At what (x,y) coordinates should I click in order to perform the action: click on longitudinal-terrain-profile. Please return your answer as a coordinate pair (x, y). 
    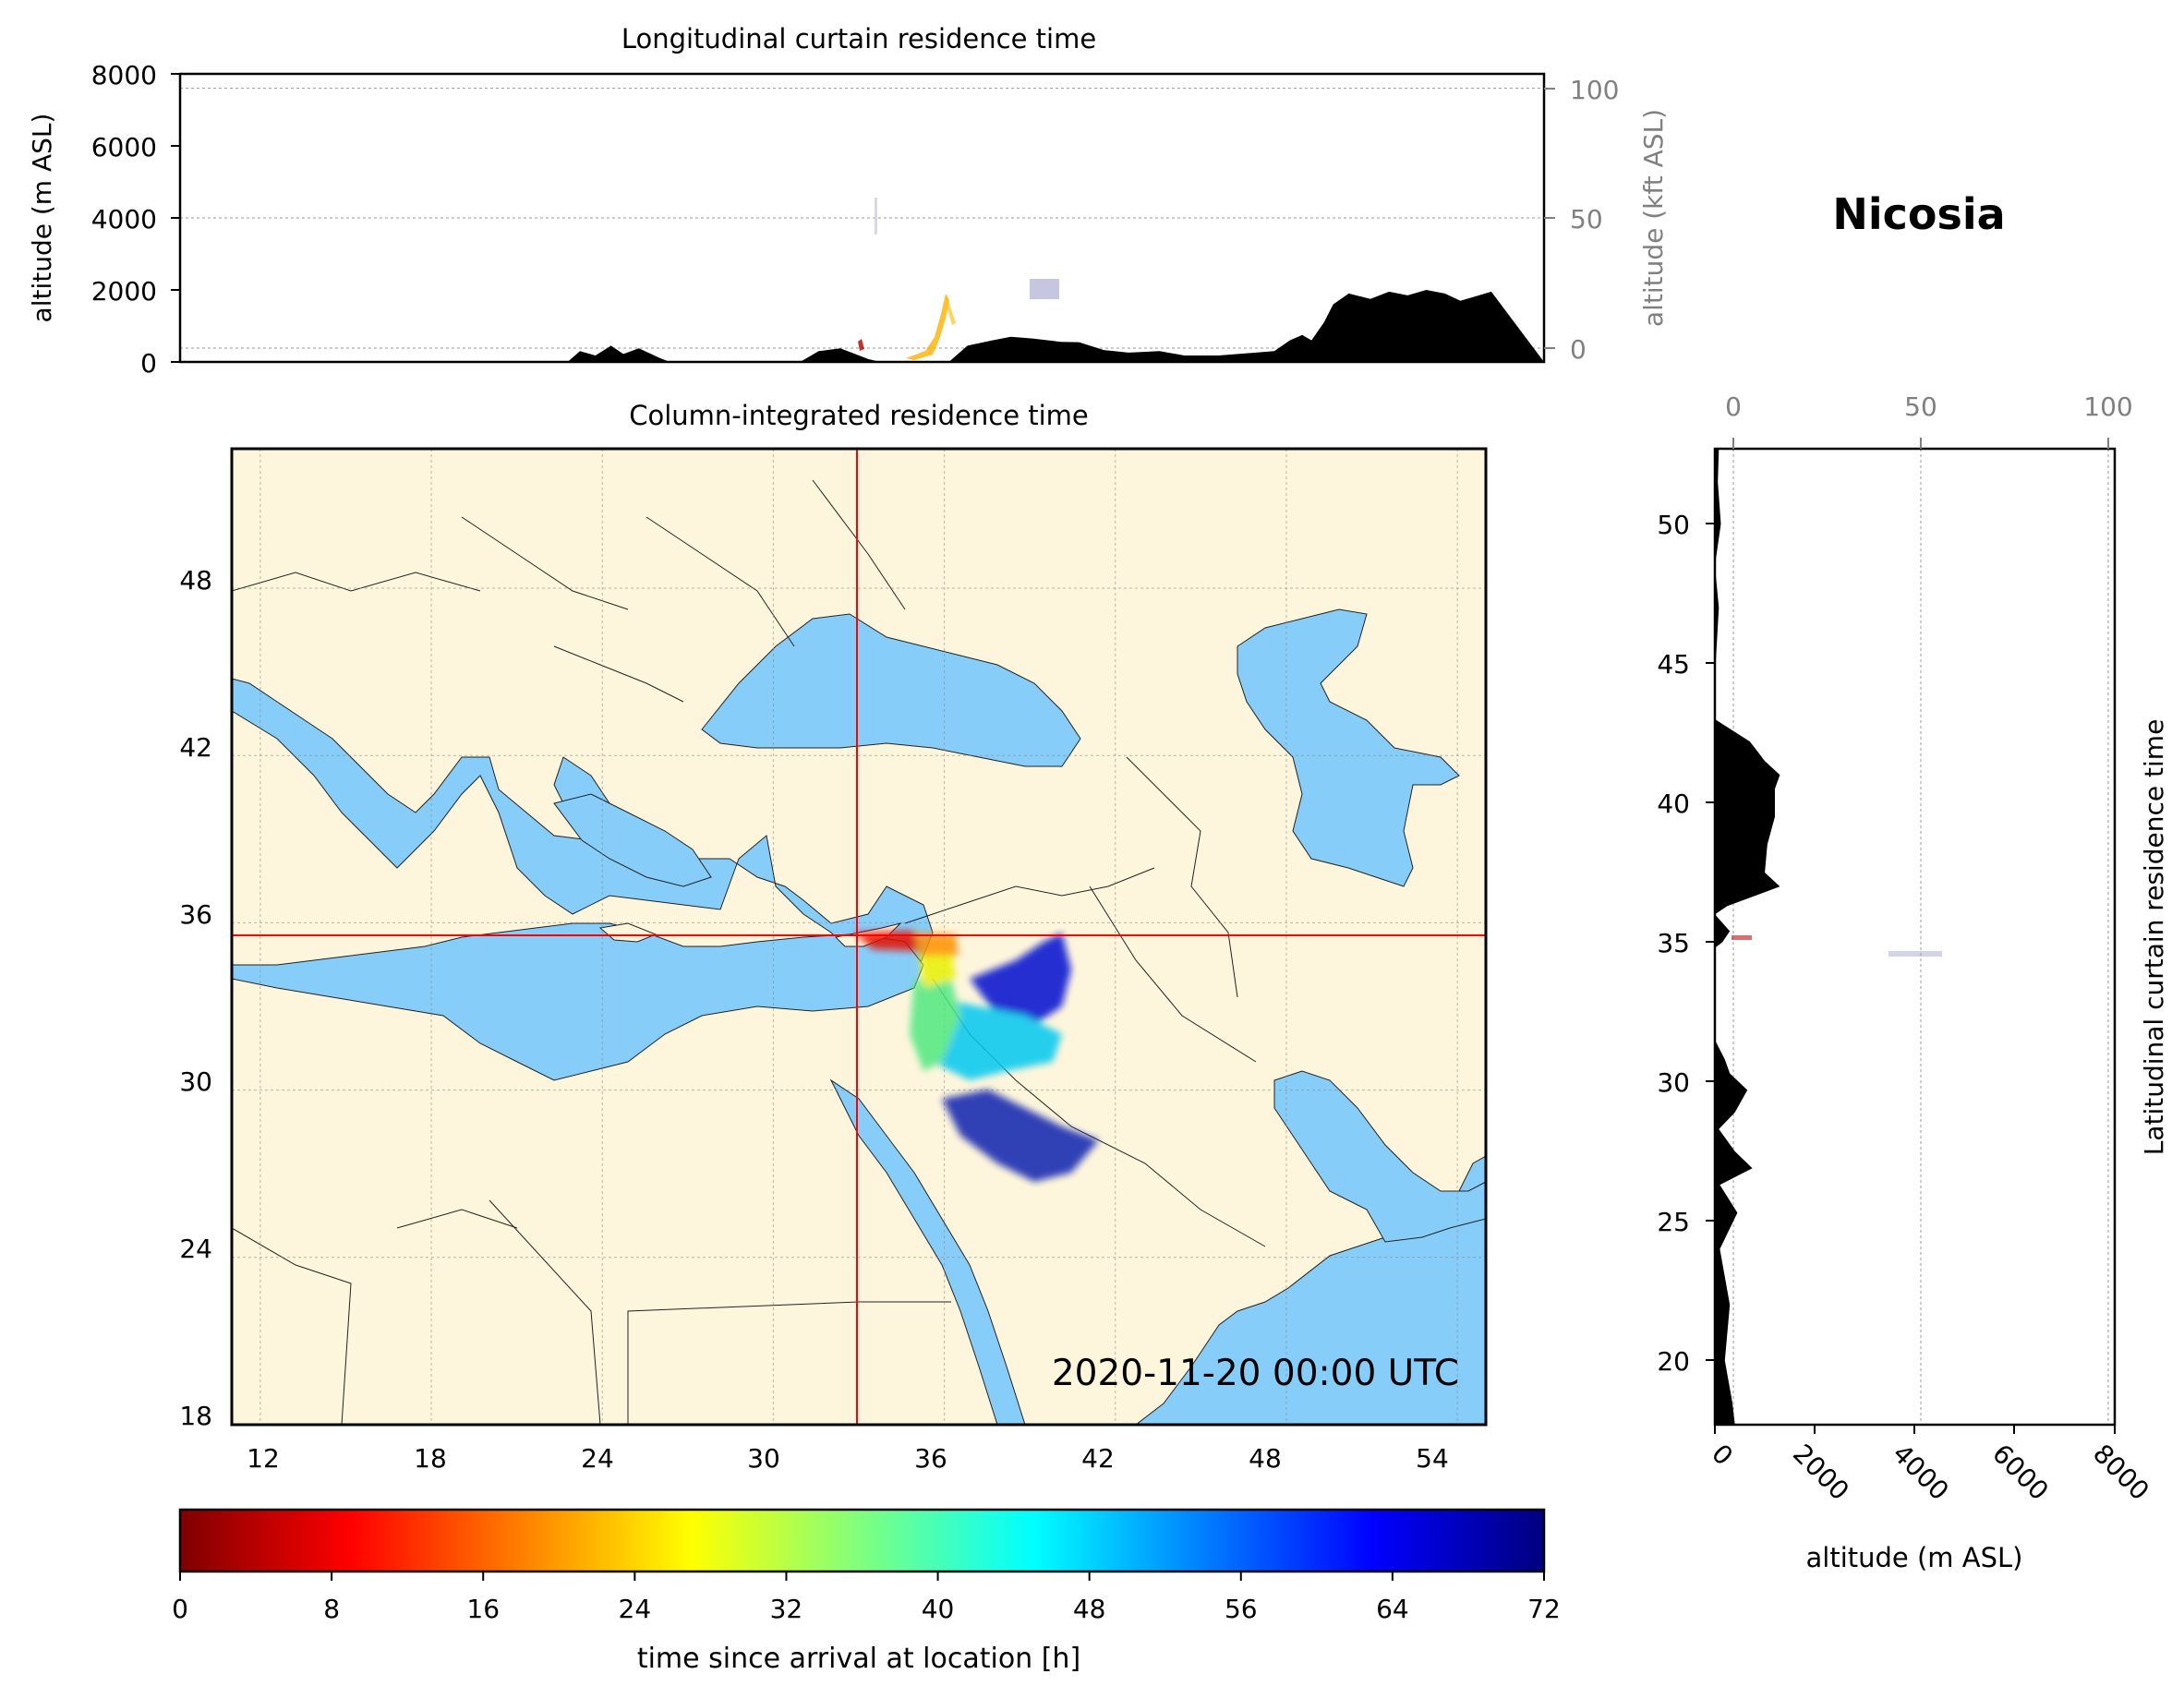
    Looking at the image, I should click on (862, 326).